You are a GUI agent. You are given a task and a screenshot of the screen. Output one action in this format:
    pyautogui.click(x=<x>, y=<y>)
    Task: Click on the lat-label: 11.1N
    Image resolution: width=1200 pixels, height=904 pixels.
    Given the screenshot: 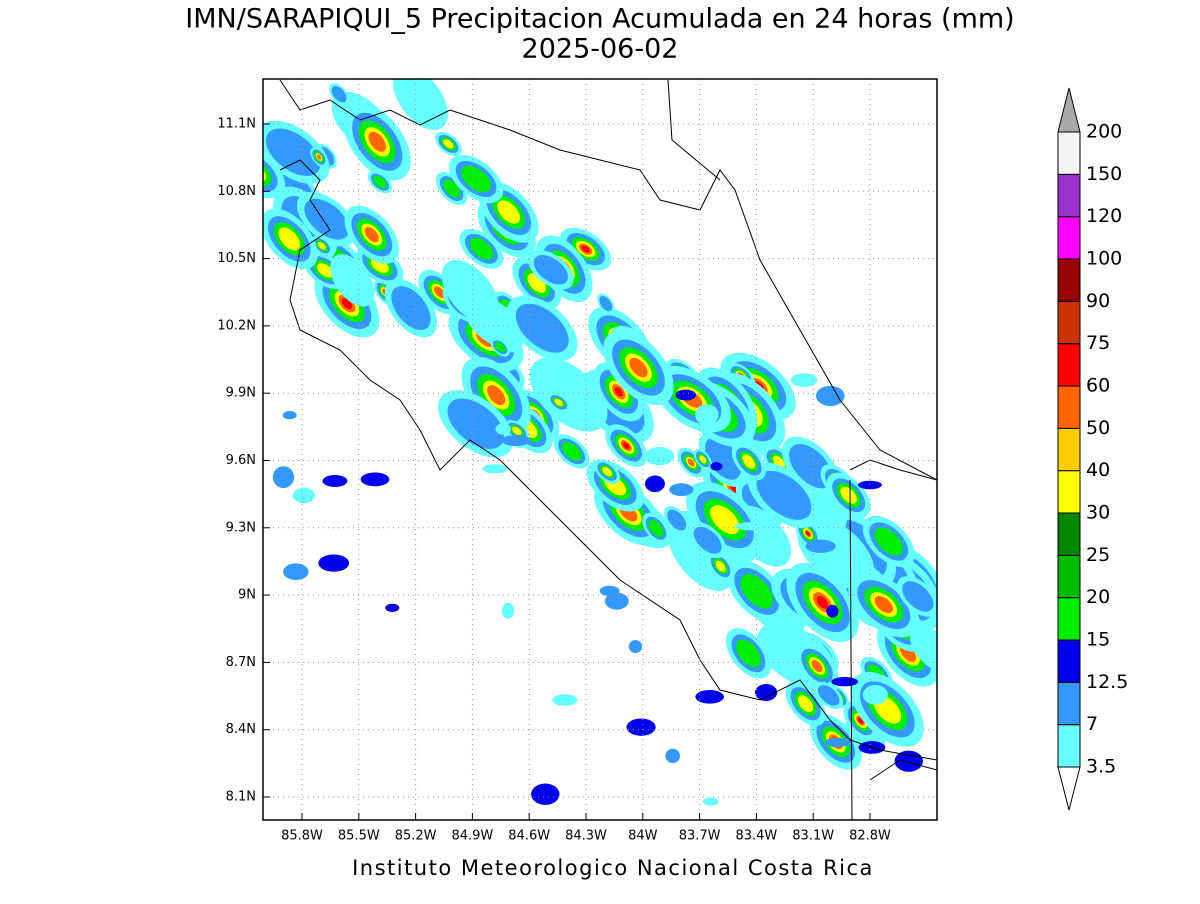 What is the action you would take?
    pyautogui.click(x=236, y=124)
    